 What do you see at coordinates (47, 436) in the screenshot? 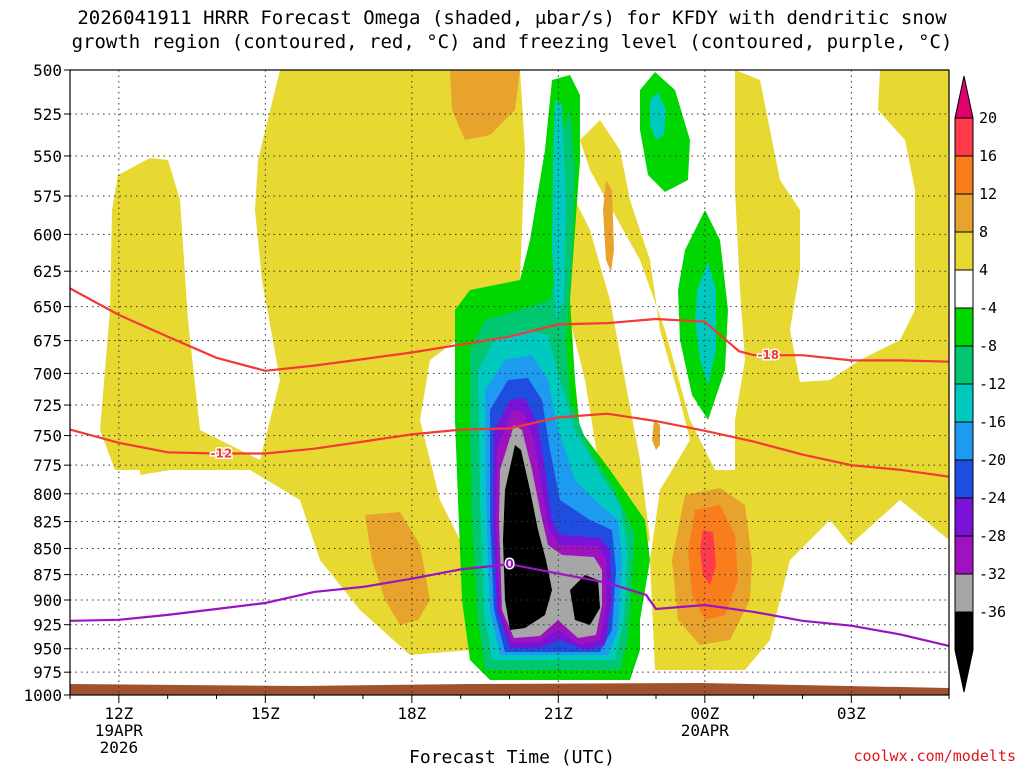
I see `y-tick-label: 750` at bounding box center [47, 436].